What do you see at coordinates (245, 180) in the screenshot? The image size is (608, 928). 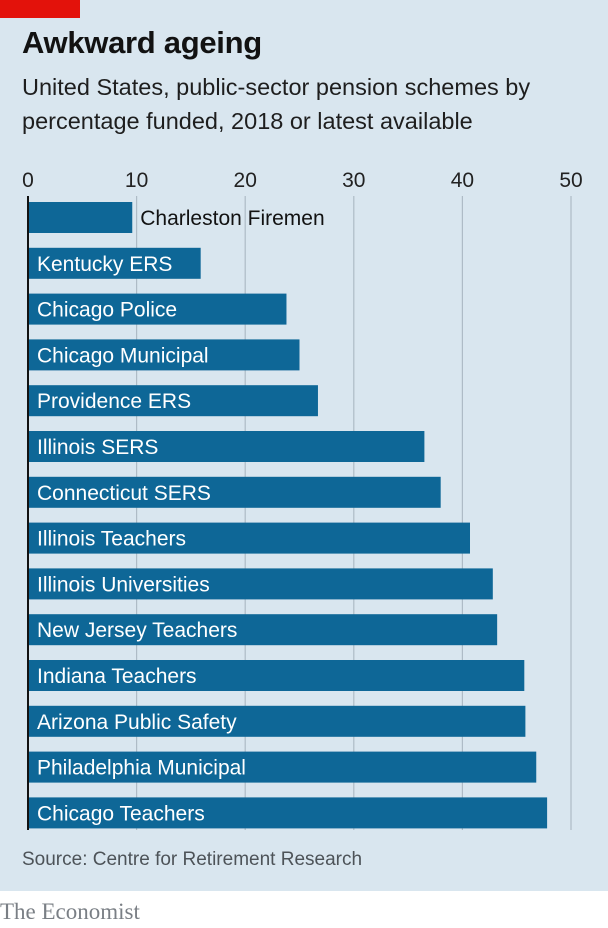 I see `x-tick-label: 20` at bounding box center [245, 180].